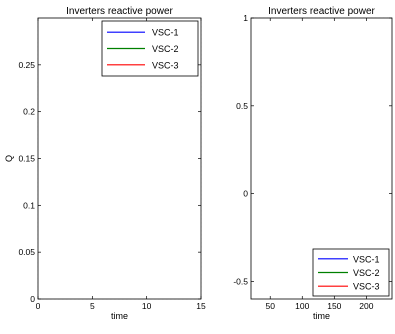 This screenshot has height=334, width=395. What do you see at coordinates (29, 205) in the screenshot?
I see `y-tick-label: 0.1` at bounding box center [29, 205].